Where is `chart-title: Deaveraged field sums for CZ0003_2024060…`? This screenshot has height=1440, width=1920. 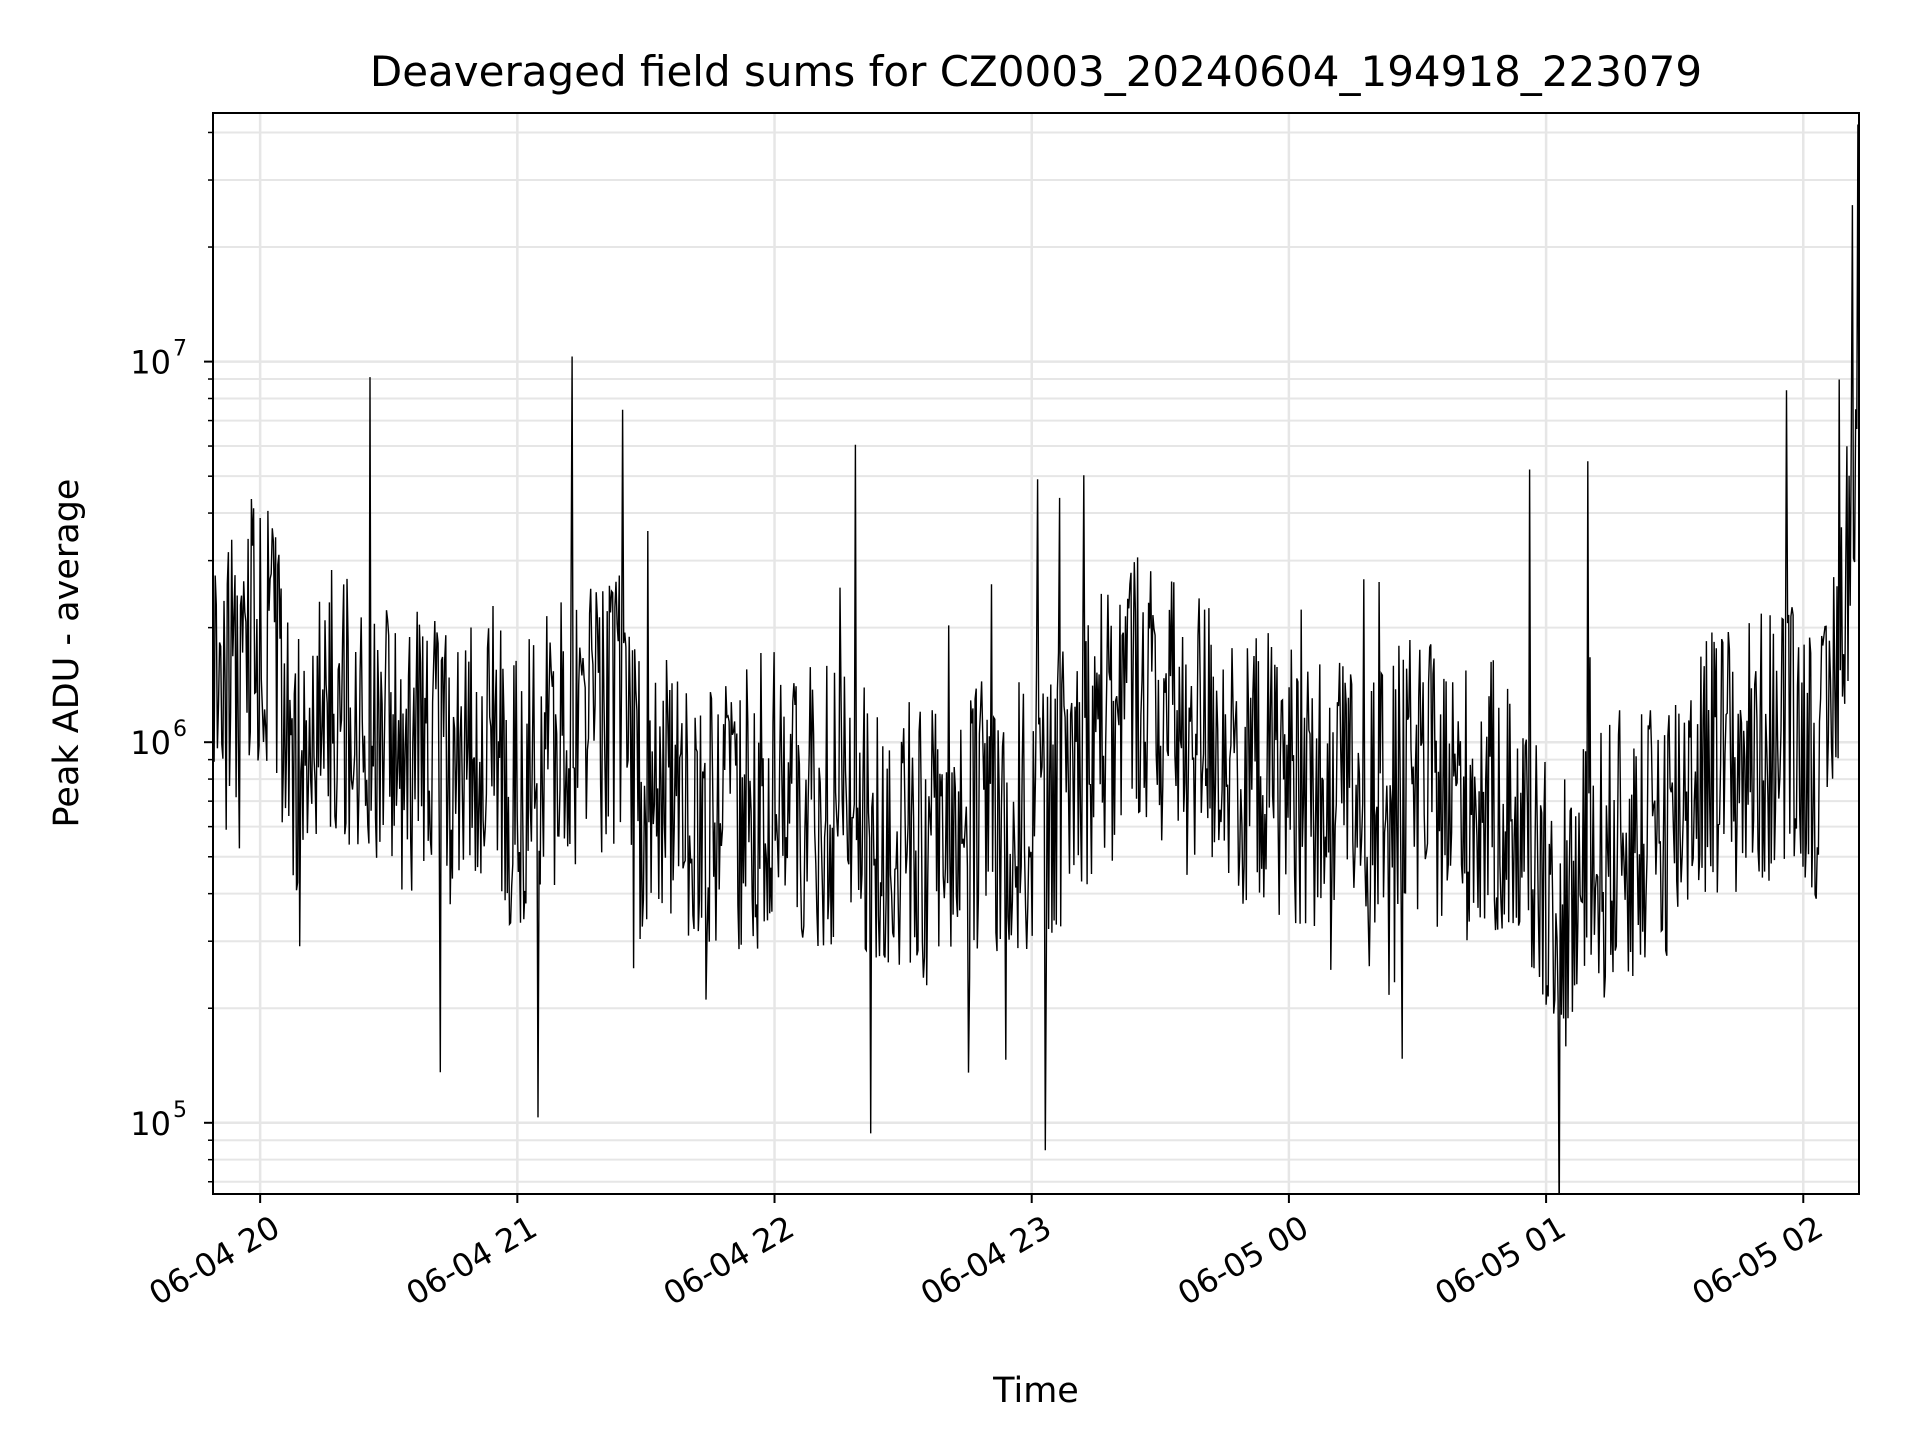 chart-title: Deaveraged field sums for CZ0003_2024060… is located at coordinates (1036, 71).